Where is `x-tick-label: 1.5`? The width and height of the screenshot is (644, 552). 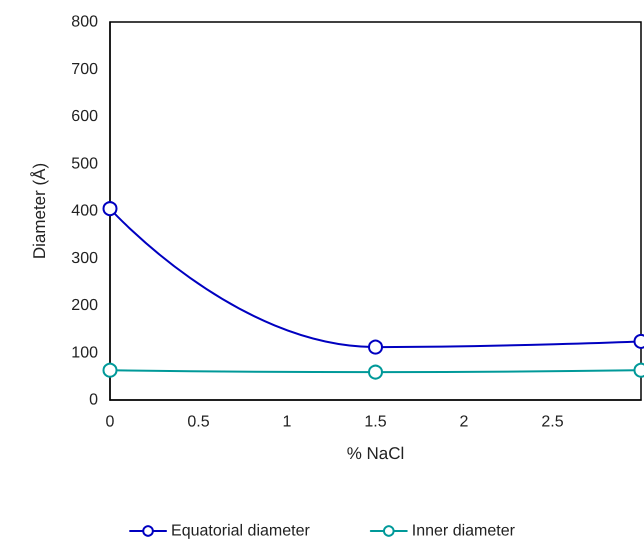 x-tick-label: 1.5 is located at coordinates (375, 422).